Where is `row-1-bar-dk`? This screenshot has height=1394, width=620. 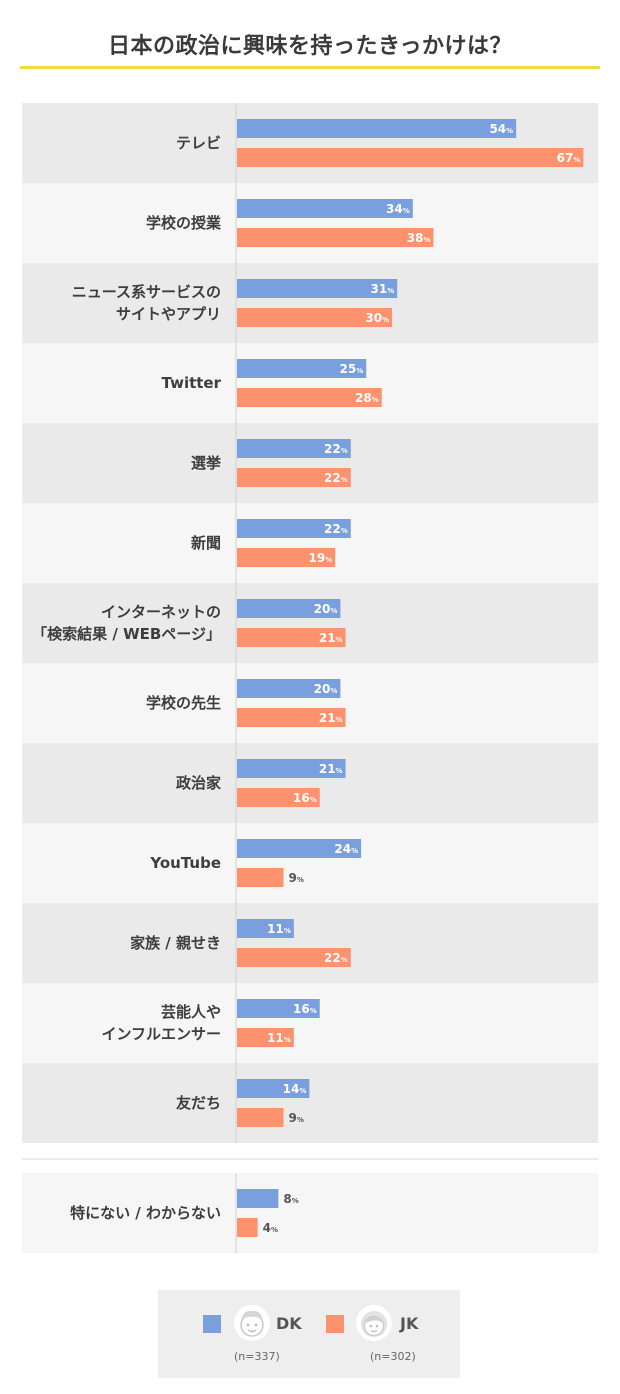
row-1-bar-dk is located at coordinates (377, 128).